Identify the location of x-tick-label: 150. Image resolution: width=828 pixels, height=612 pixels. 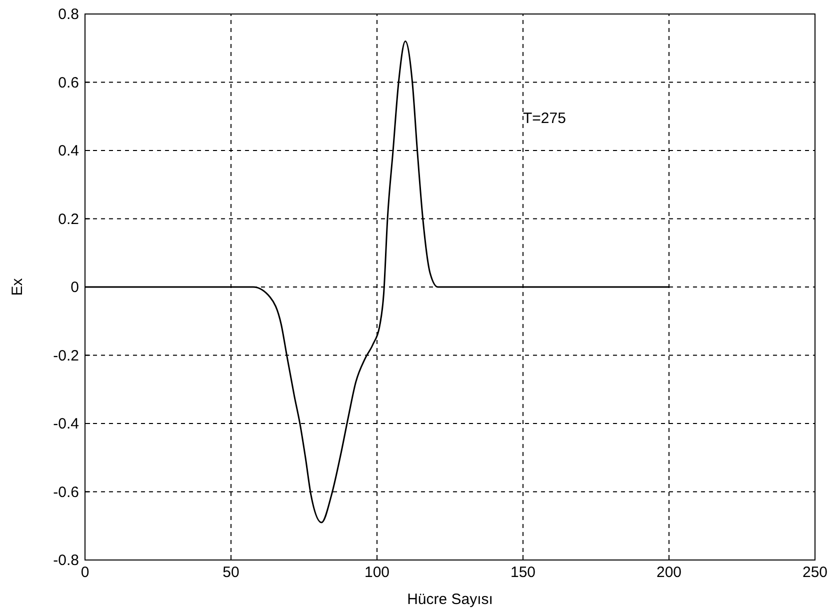
(523, 572).